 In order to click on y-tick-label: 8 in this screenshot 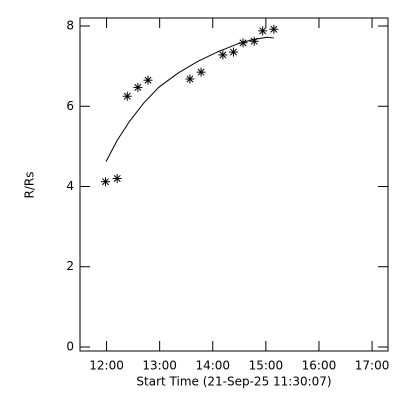, I will do `click(70, 26)`.